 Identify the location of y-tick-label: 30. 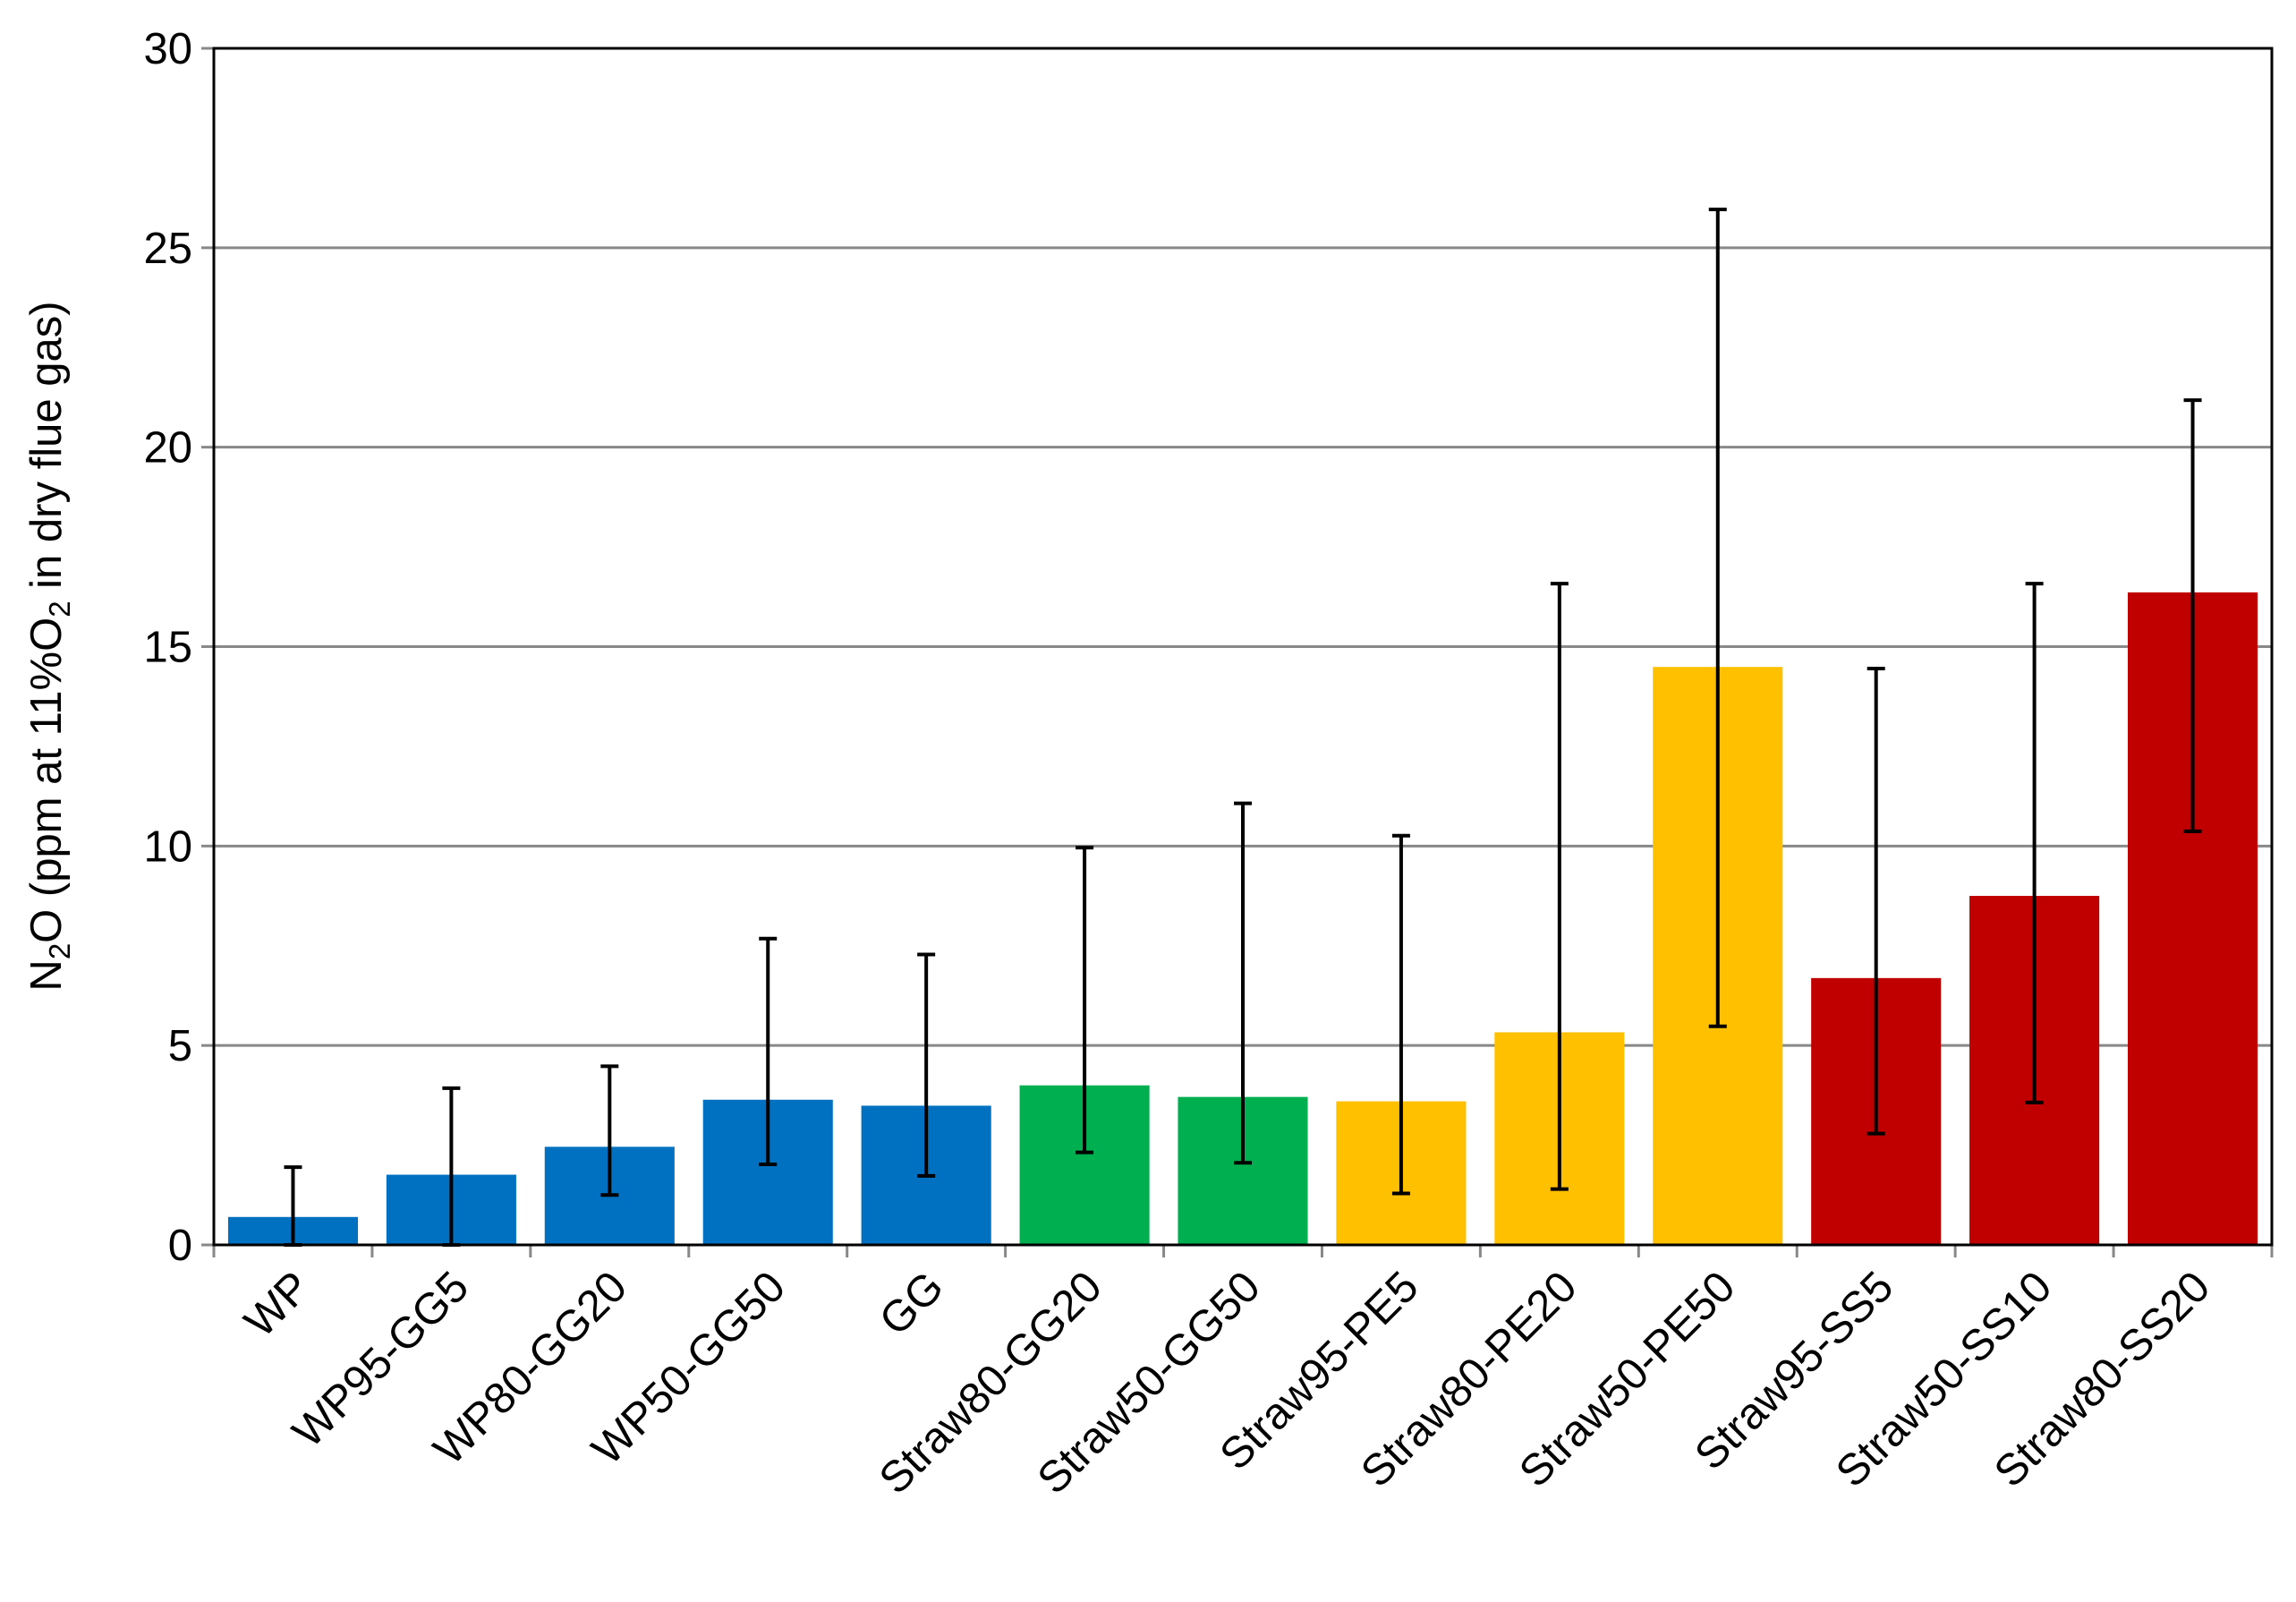
(167, 49).